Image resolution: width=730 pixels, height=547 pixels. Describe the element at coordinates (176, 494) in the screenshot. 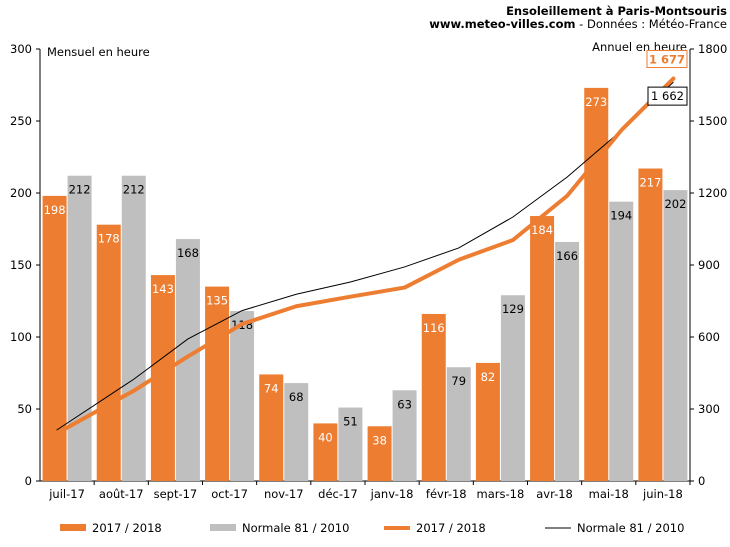

I see `x-tick-label: sept-17` at that location.